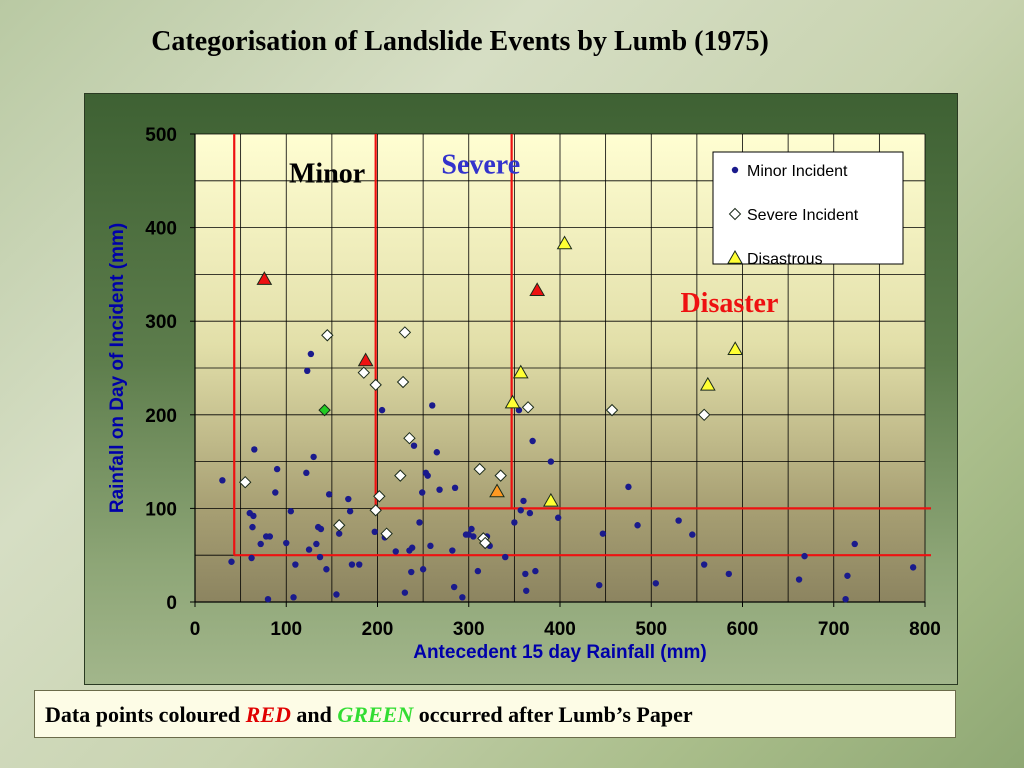 This screenshot has height=768, width=1024. What do you see at coordinates (729, 303) in the screenshot?
I see `region-label: Disaster` at bounding box center [729, 303].